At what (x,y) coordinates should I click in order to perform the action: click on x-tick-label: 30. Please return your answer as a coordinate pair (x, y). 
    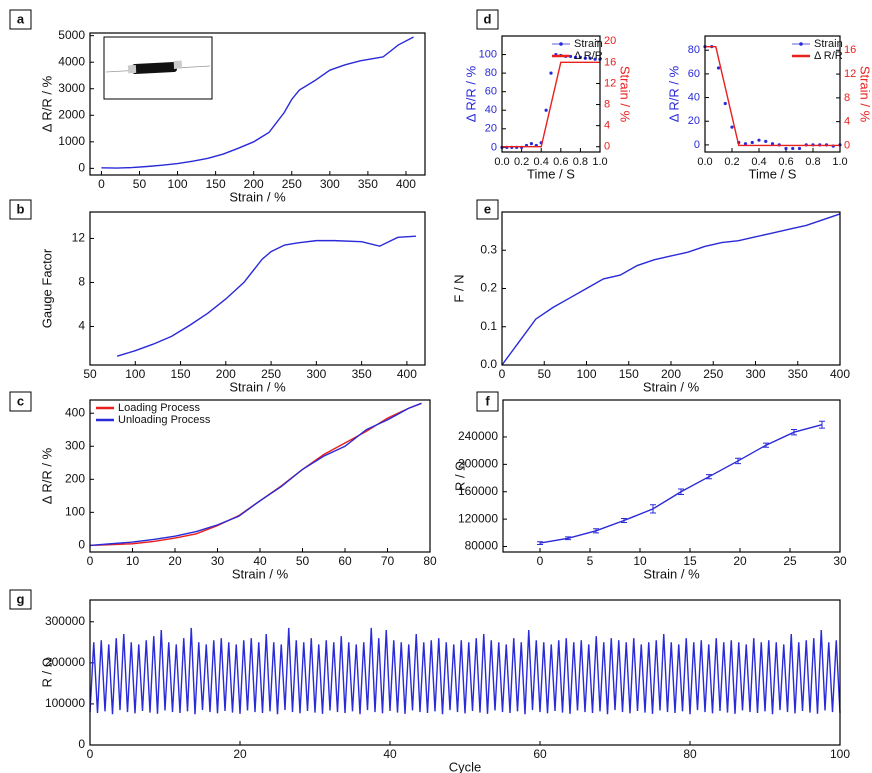
    Looking at the image, I should click on (840, 561).